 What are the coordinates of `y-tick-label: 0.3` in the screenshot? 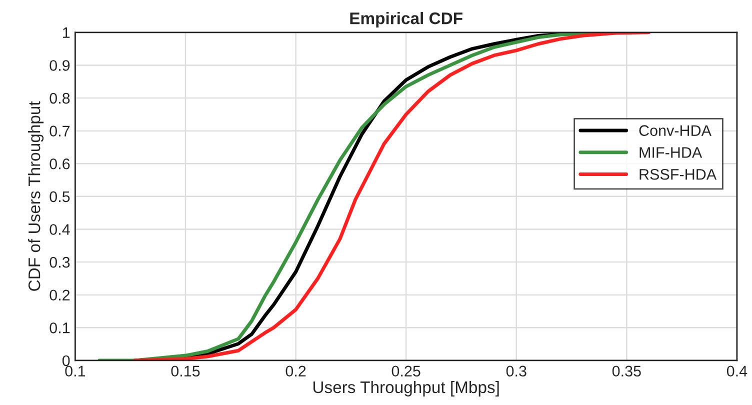 It's located at (60, 262).